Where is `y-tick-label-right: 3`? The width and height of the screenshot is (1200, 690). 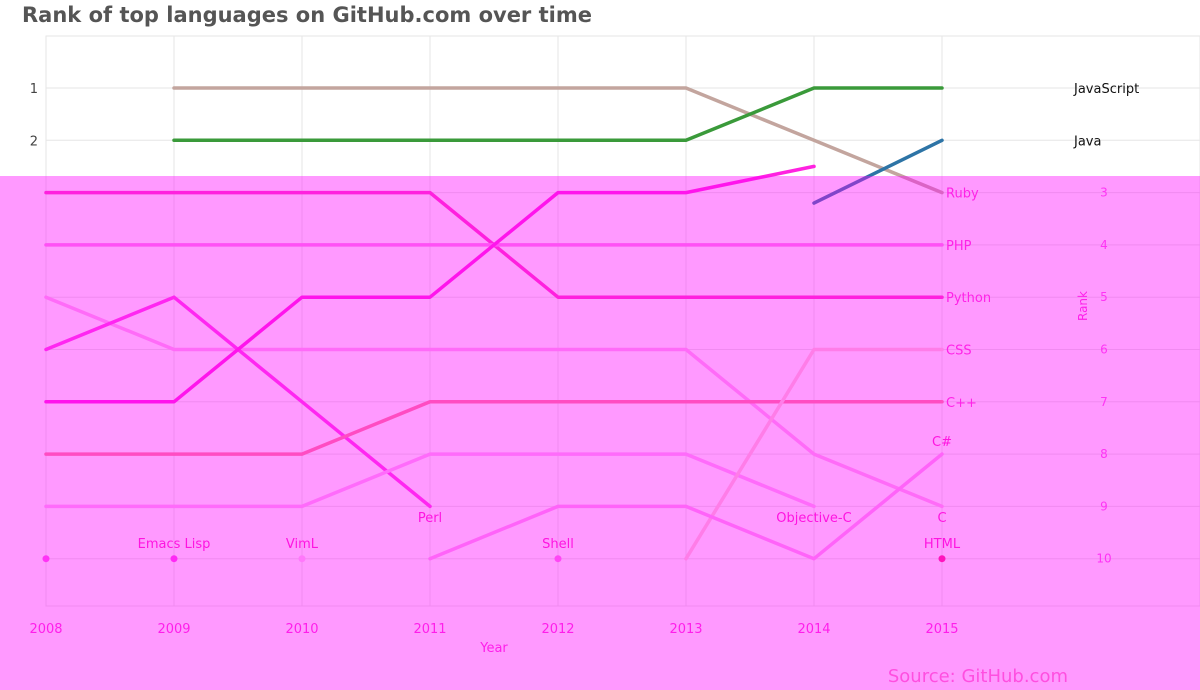
y-tick-label-right: 3 is located at coordinates (1104, 193).